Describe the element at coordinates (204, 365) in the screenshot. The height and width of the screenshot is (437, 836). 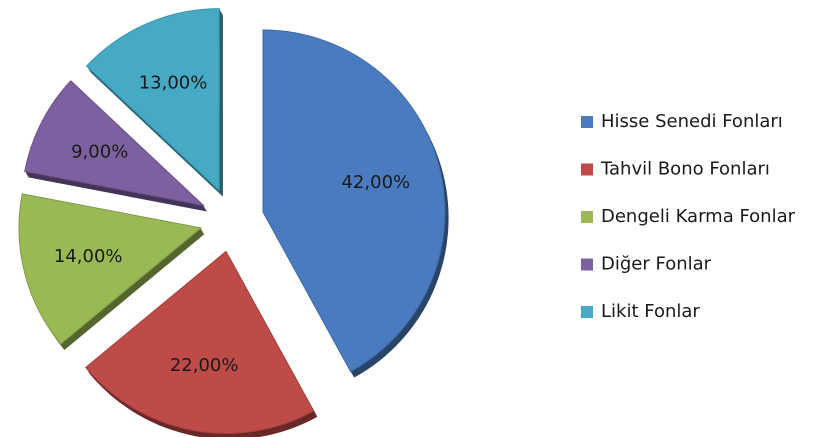
I see `data-label: 22,00%` at that location.